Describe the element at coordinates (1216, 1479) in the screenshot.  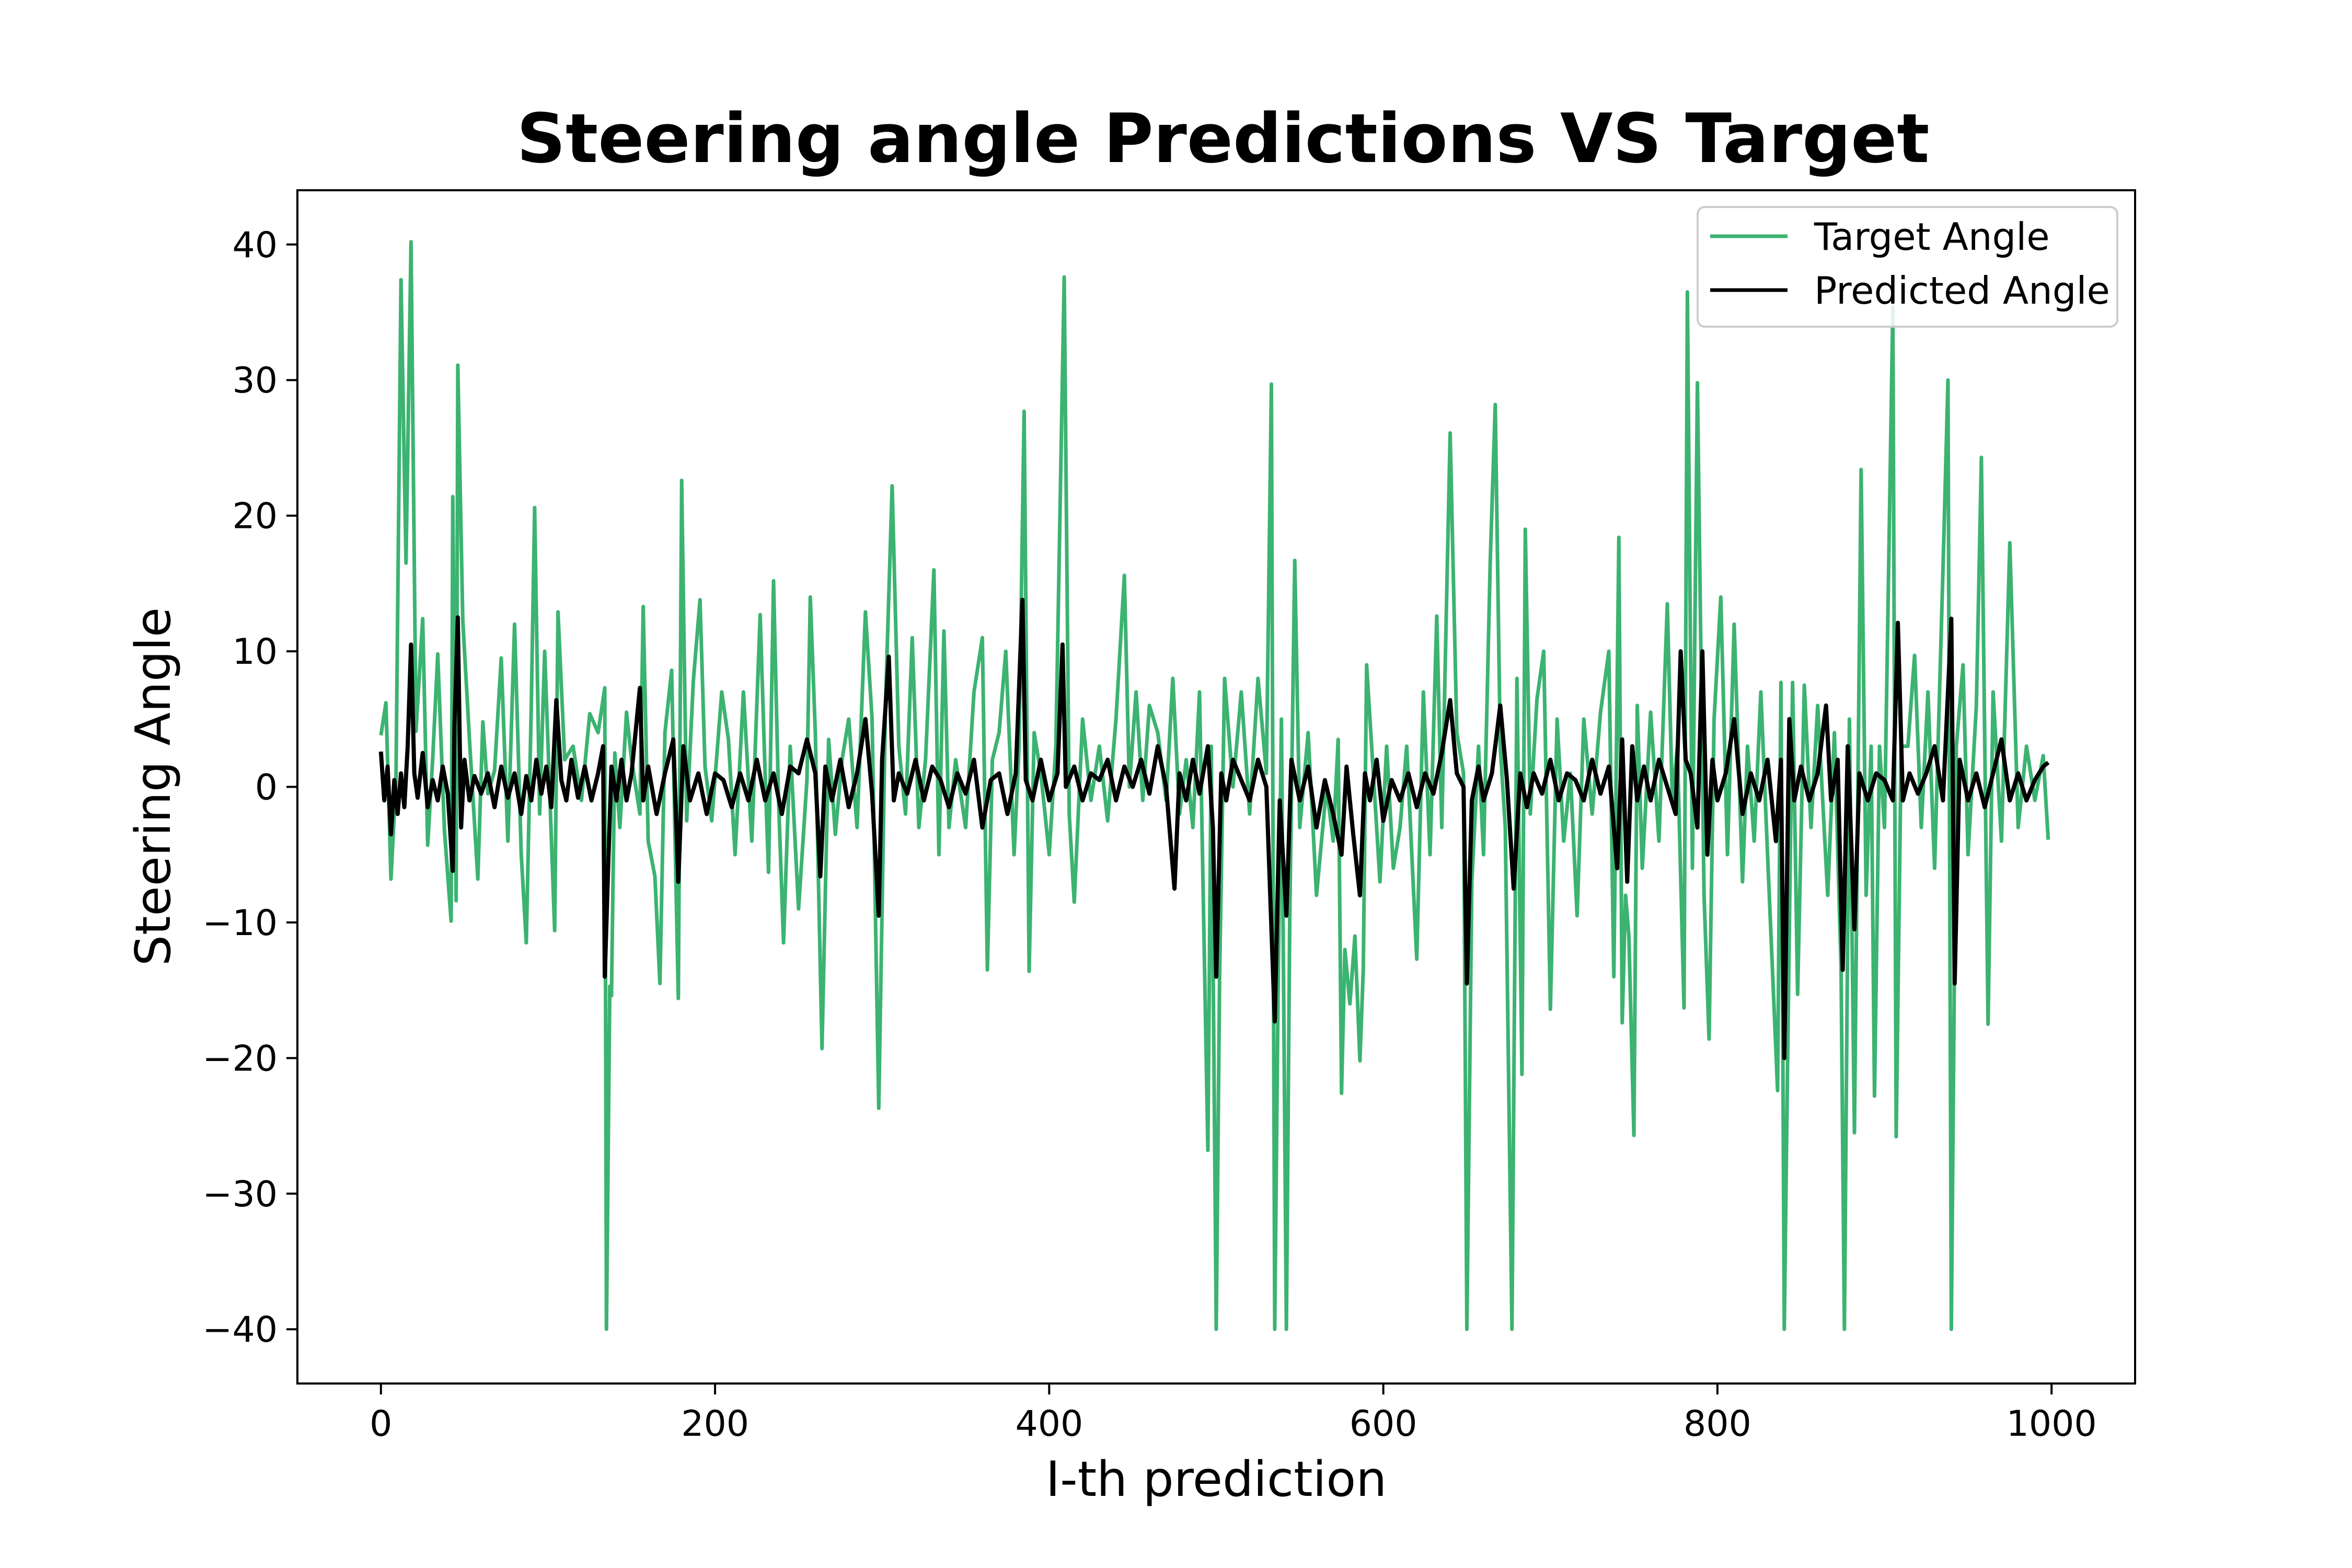
I see `x-axis-label: I-th prediction` at that location.